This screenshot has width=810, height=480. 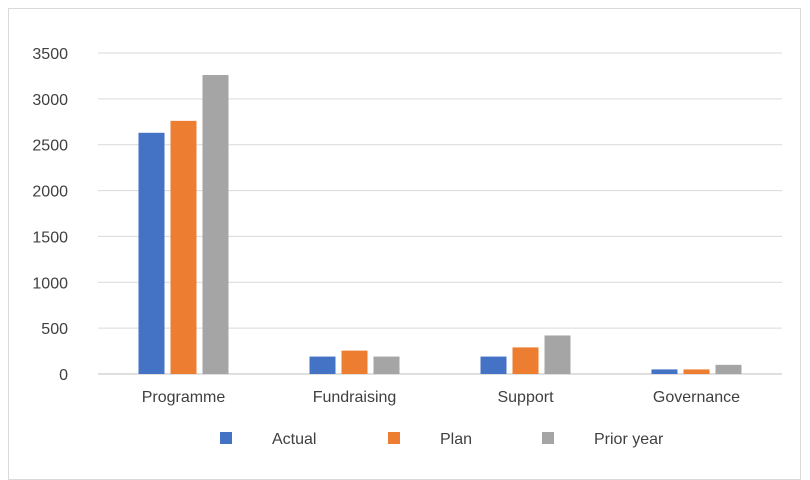 I want to click on x-tick-label: Governance, so click(x=696, y=397).